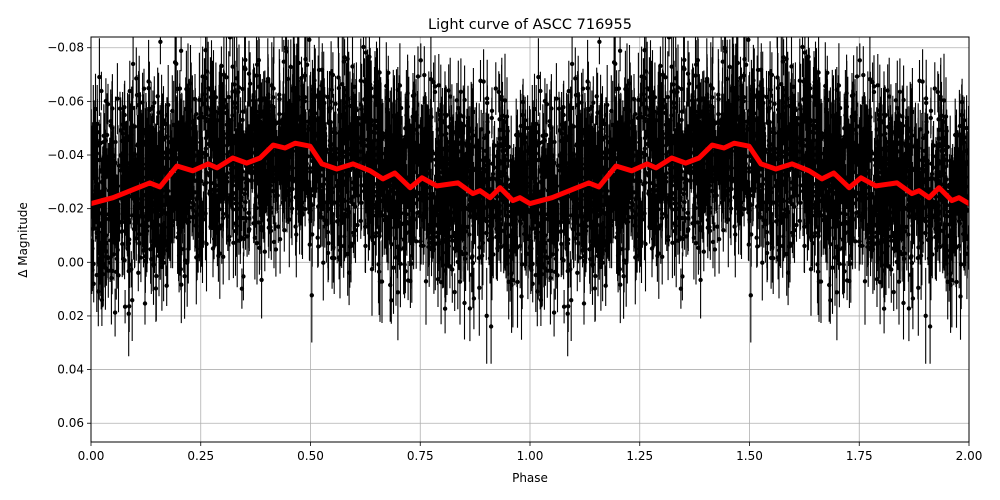 Image resolution: width=1000 pixels, height=500 pixels. I want to click on y-tick-label: 0.02, so click(70, 316).